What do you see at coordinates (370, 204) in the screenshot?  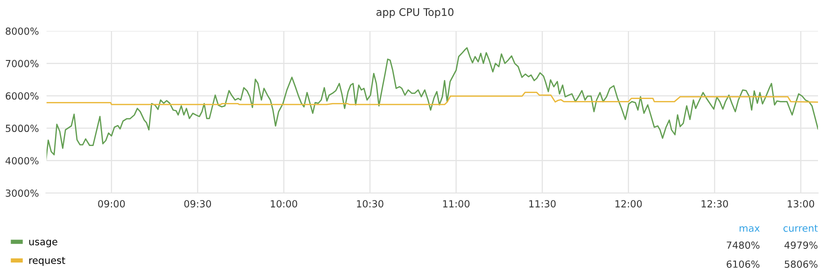 I see `x-tick-label: 10:30` at bounding box center [370, 204].